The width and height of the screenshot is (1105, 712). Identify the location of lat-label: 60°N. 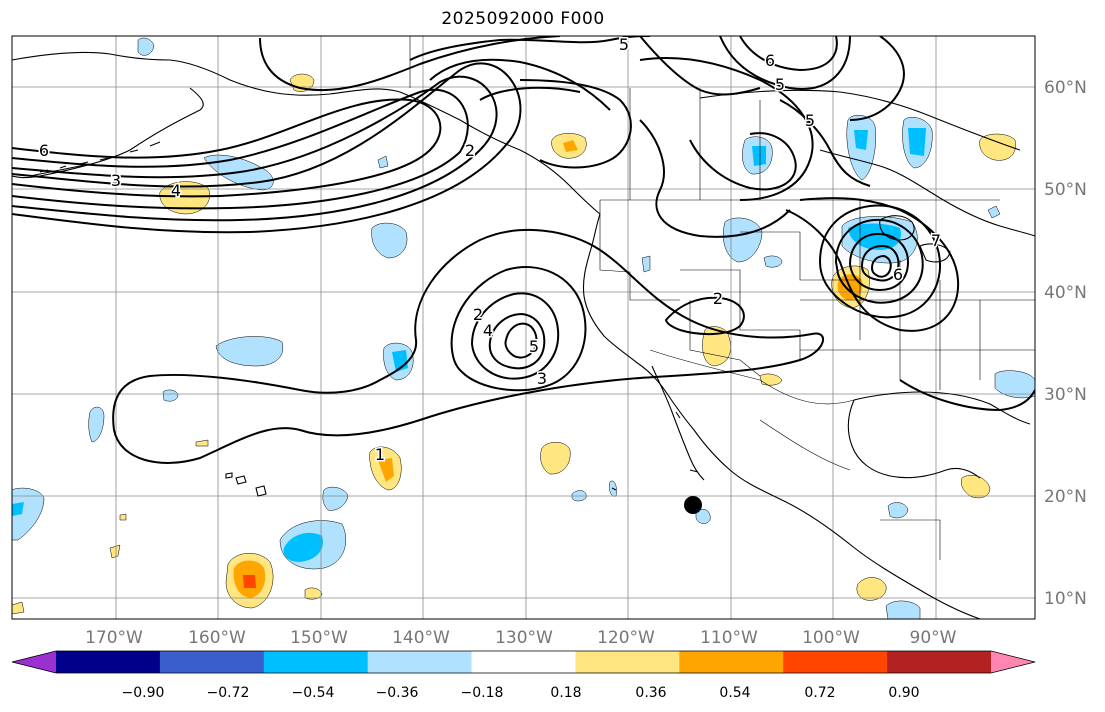
(1065, 88).